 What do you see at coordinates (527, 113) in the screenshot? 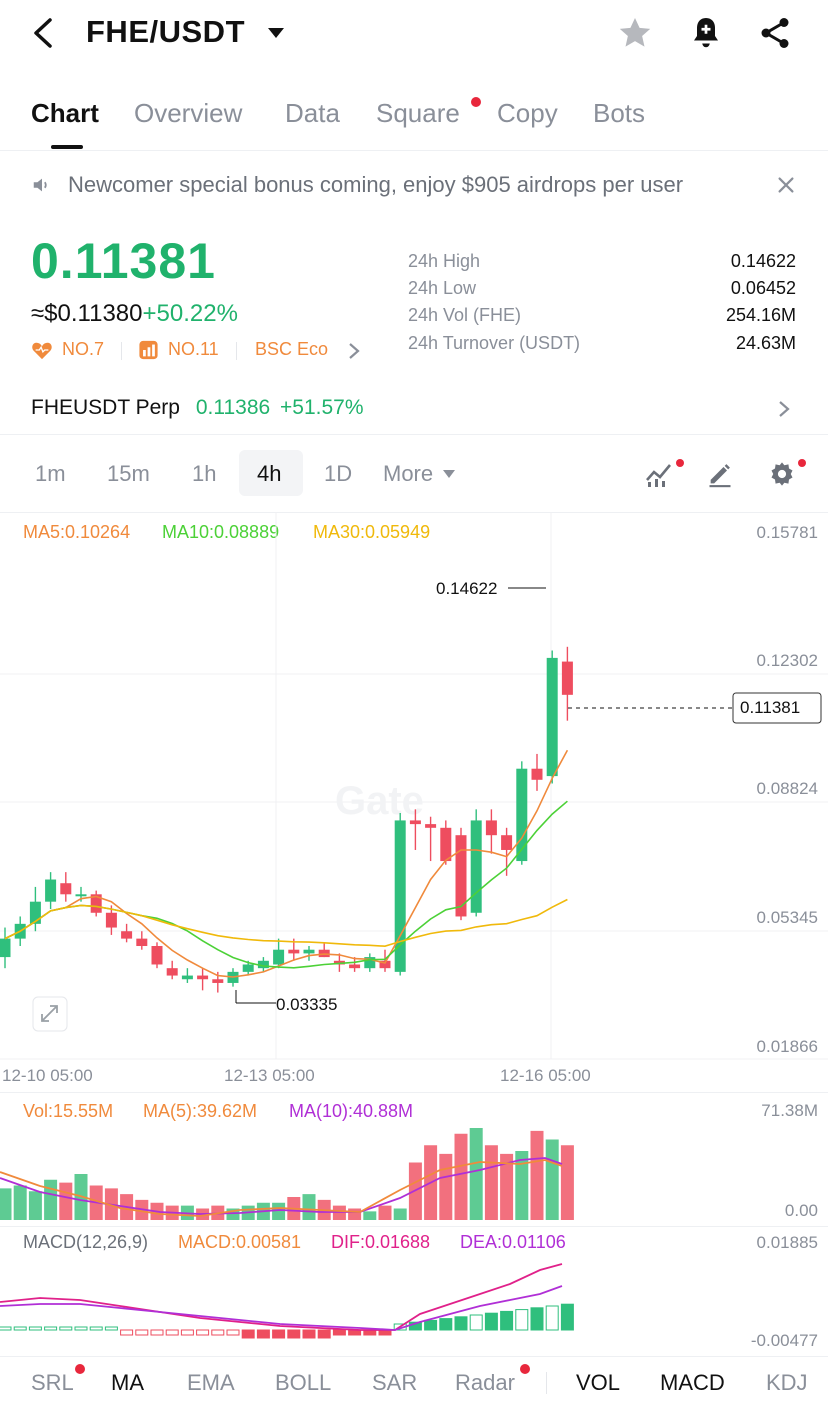
I see `tab-copy: Copy` at bounding box center [527, 113].